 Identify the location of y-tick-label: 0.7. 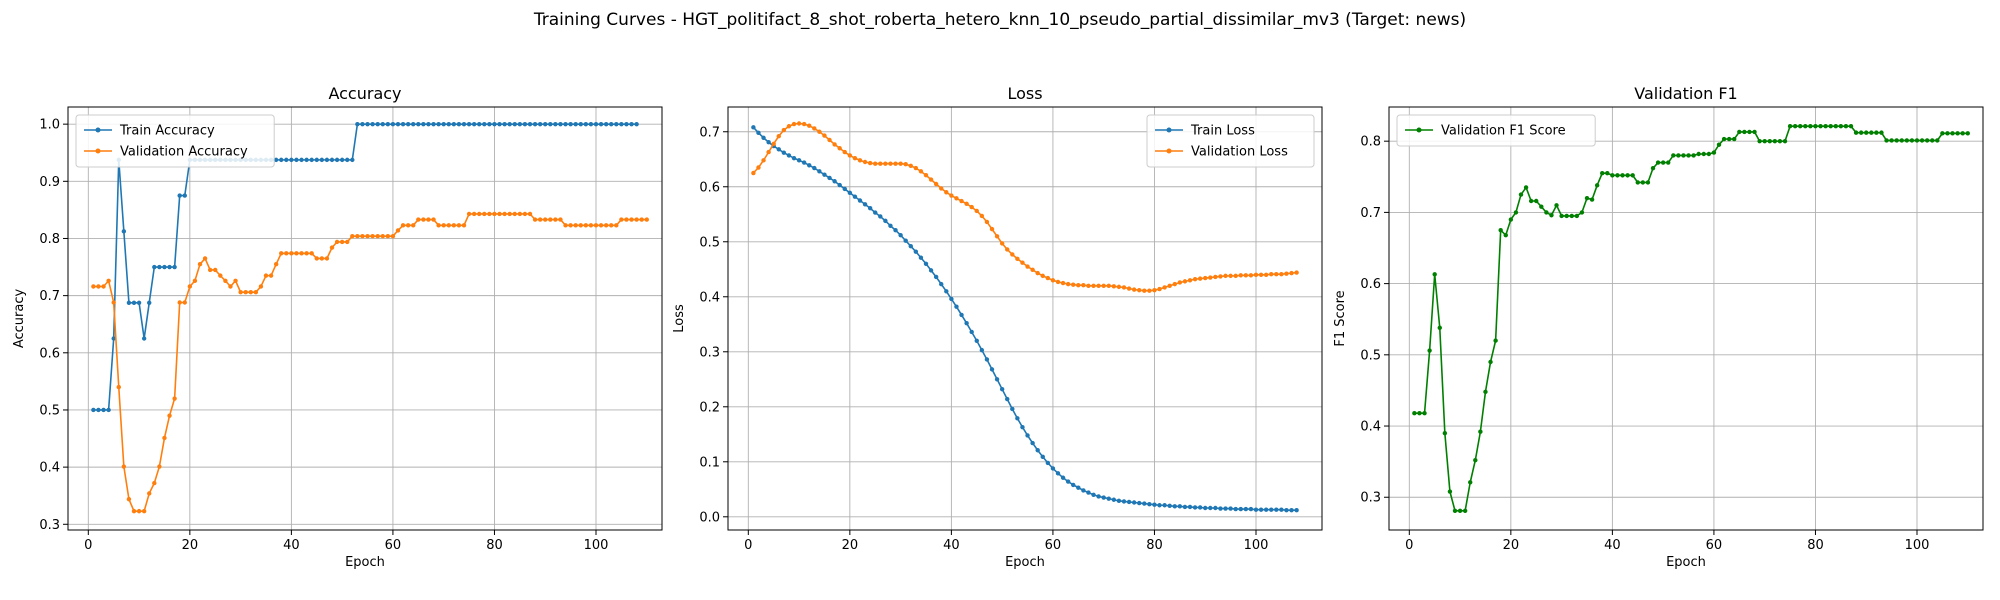
(49, 296).